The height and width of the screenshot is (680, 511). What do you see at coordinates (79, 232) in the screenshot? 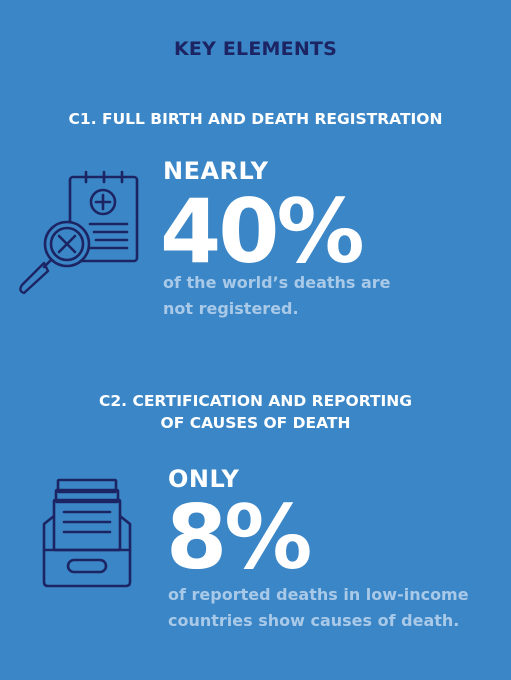
I see `document-magnifier-icon` at bounding box center [79, 232].